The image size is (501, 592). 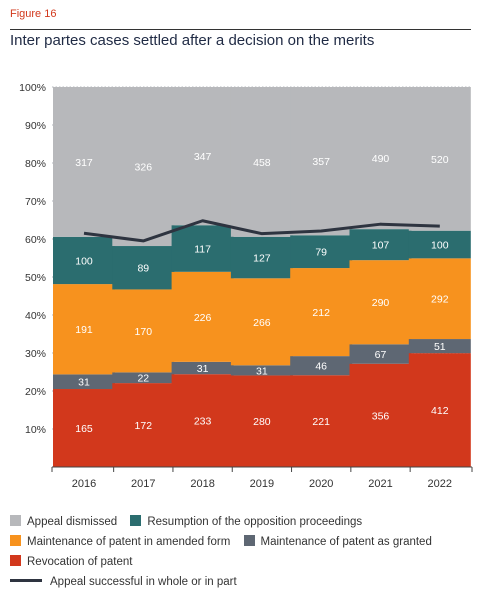 I want to click on y-tick-label: 40%, so click(x=35, y=316).